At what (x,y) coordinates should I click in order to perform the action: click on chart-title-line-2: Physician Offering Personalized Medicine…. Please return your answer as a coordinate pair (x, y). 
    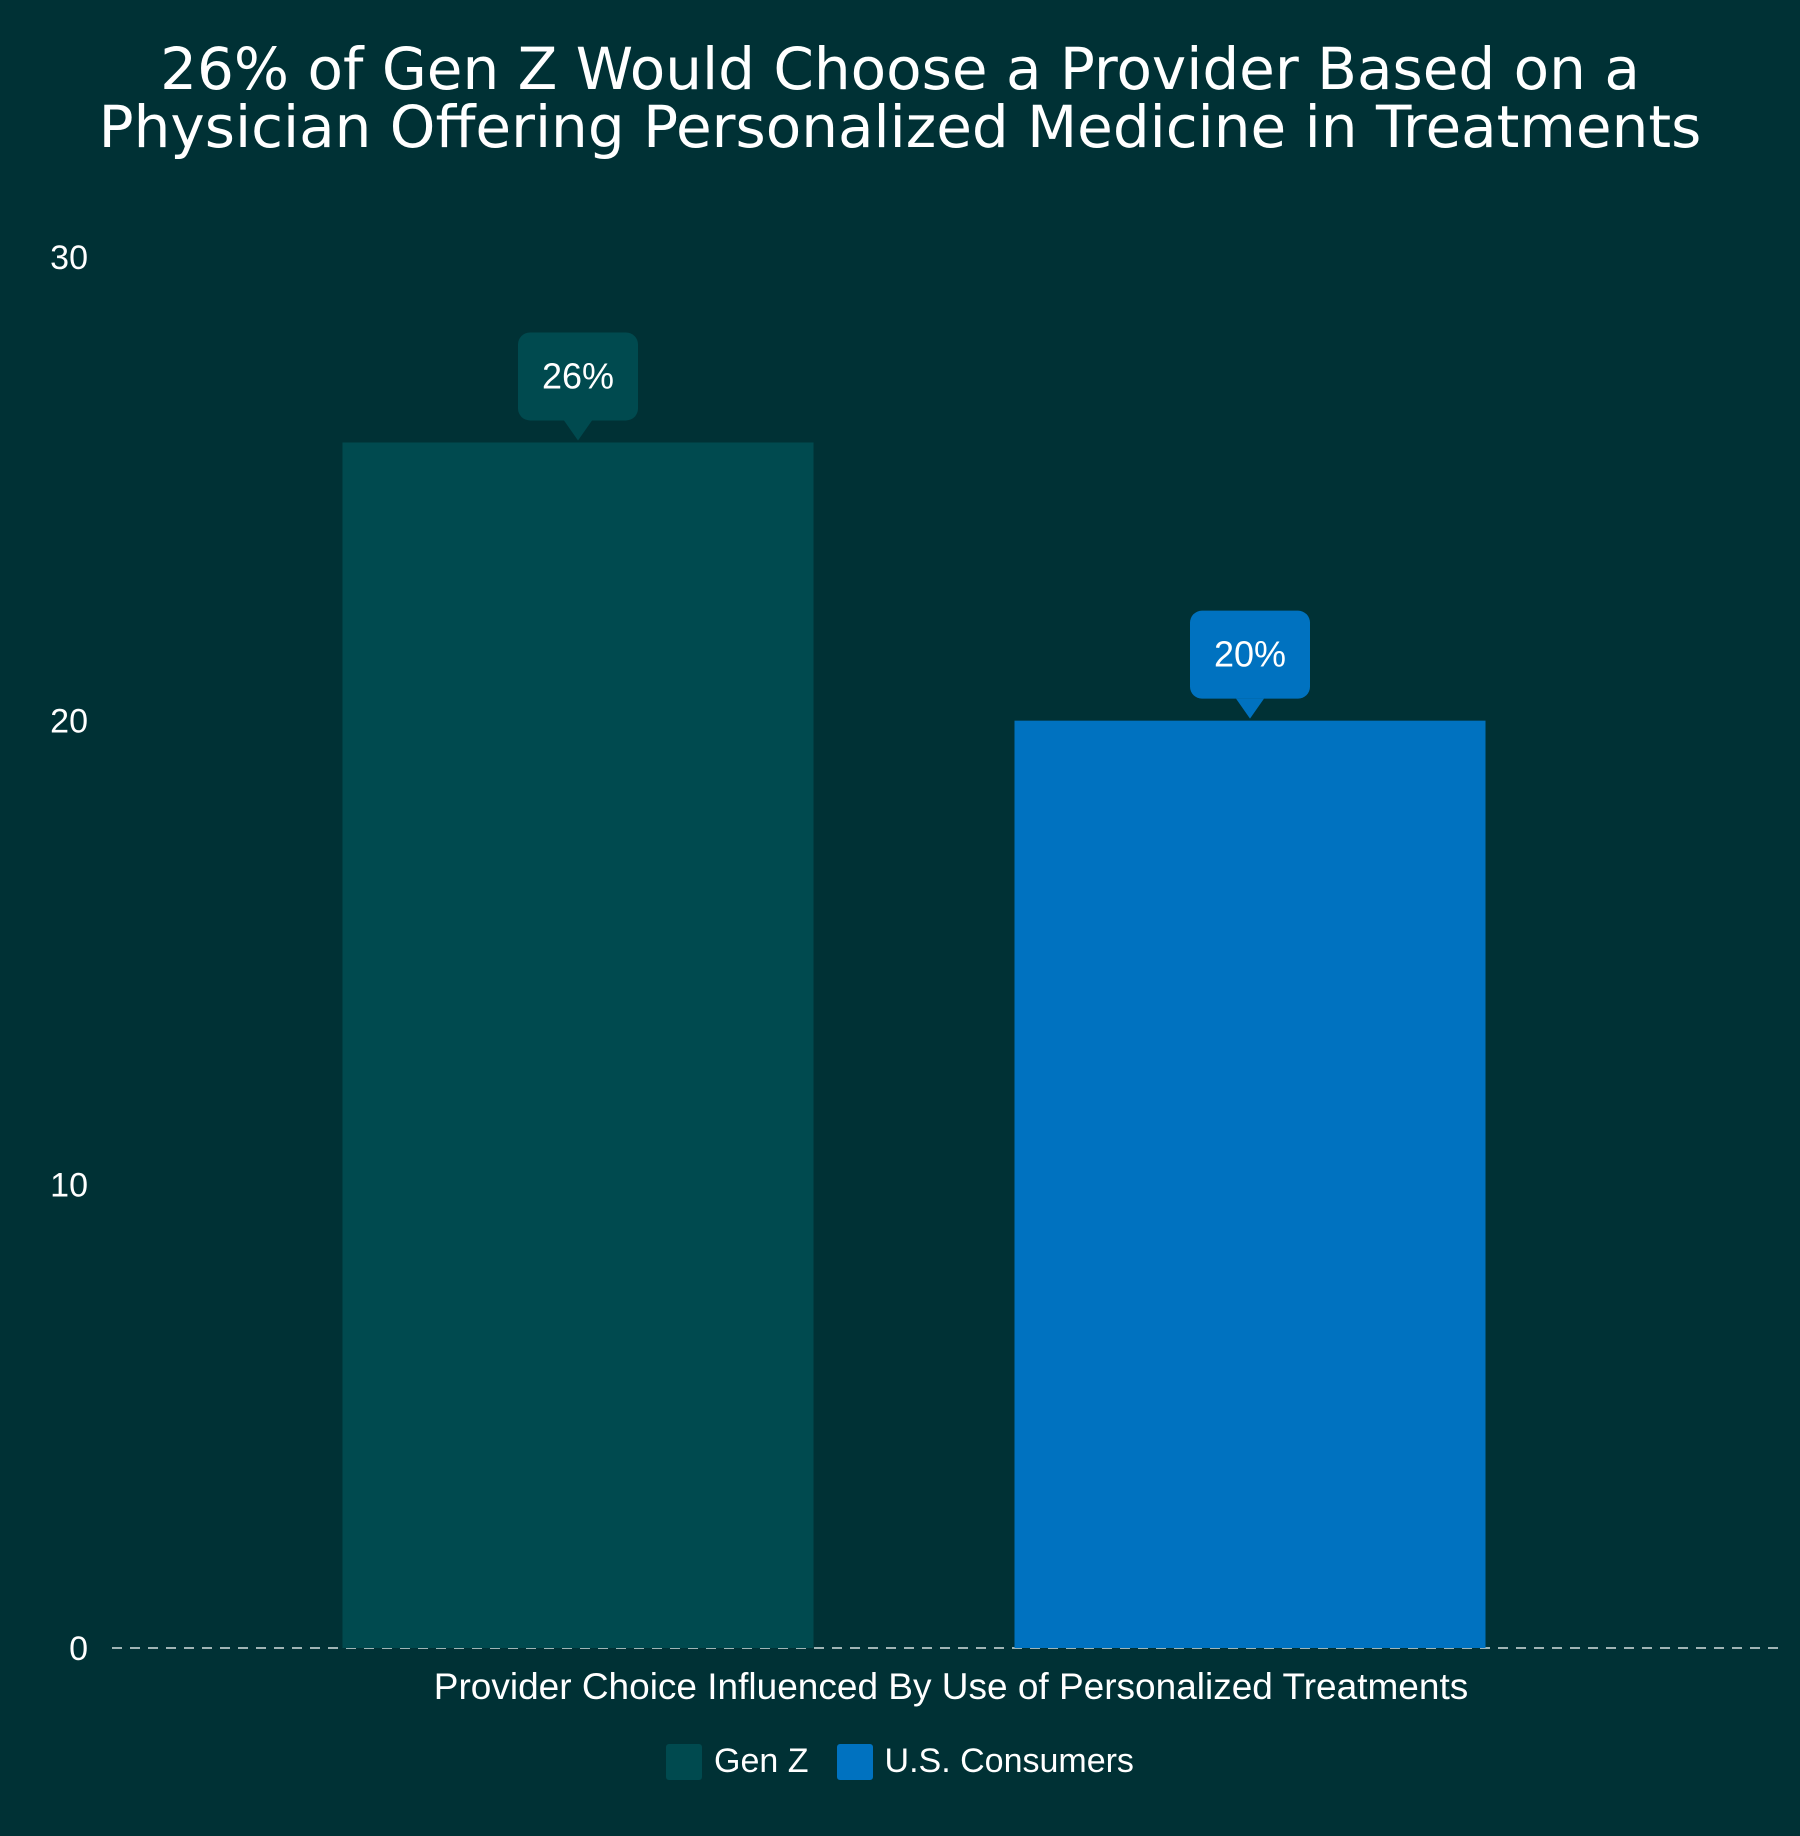
    Looking at the image, I should click on (900, 127).